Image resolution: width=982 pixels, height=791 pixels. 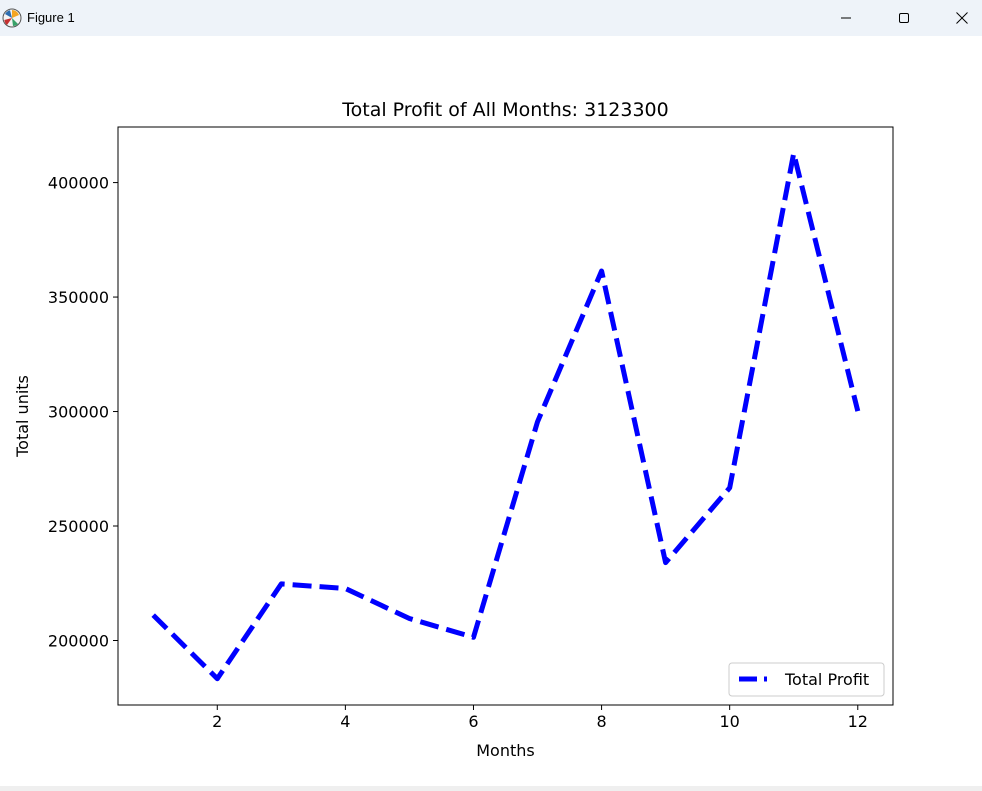 I want to click on x-tick-label: 12, so click(x=858, y=721).